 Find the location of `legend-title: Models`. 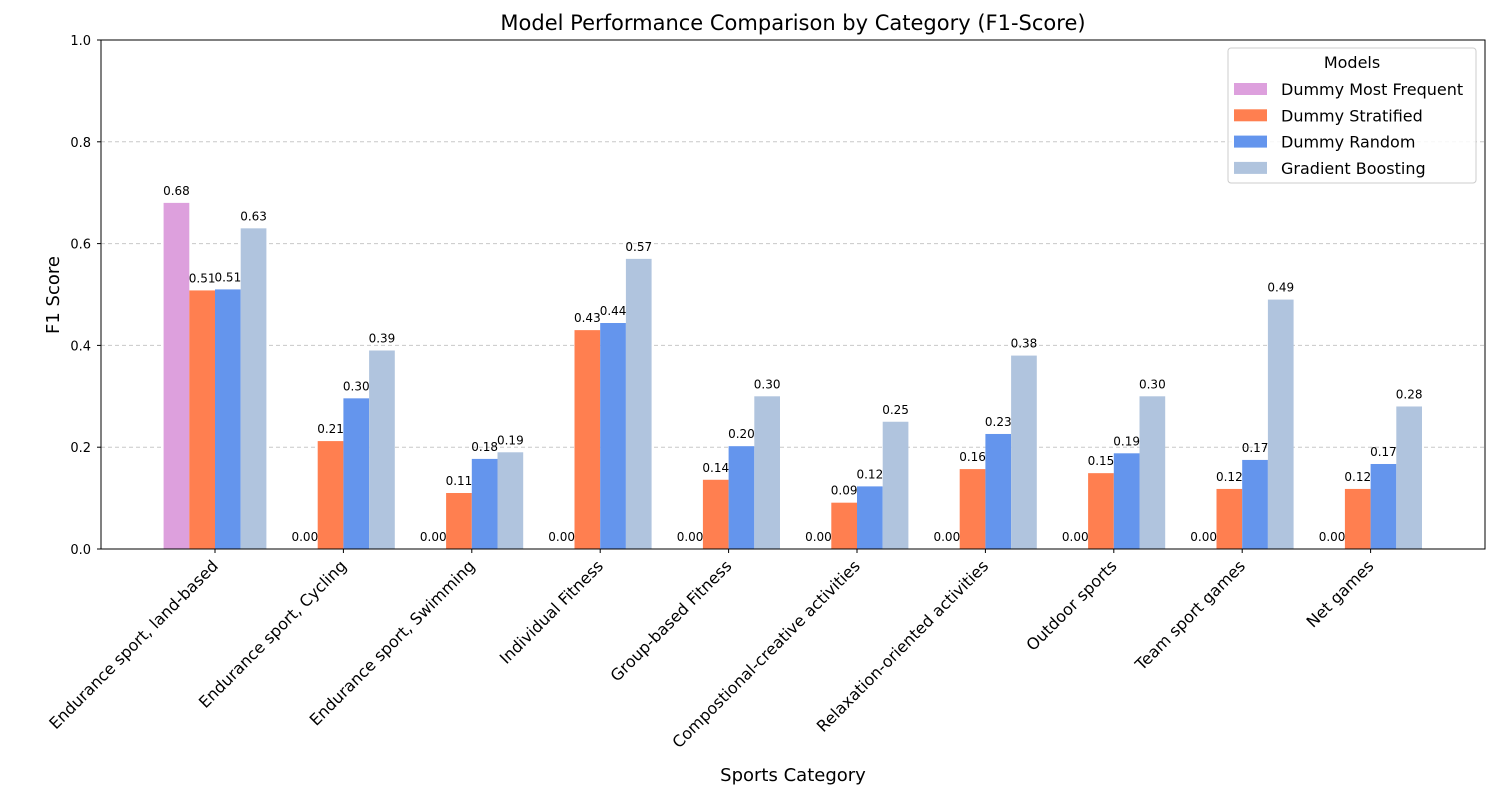

legend-title: Models is located at coordinates (1352, 62).